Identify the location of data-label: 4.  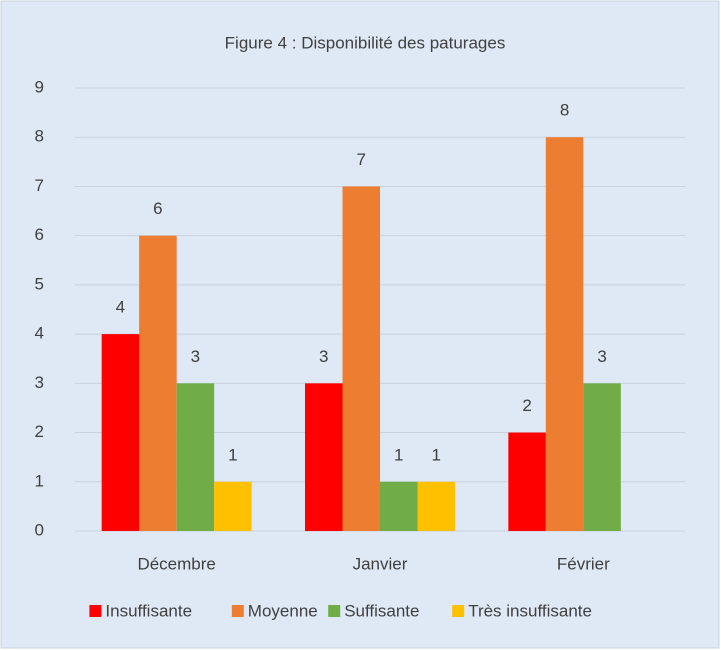
(120, 307).